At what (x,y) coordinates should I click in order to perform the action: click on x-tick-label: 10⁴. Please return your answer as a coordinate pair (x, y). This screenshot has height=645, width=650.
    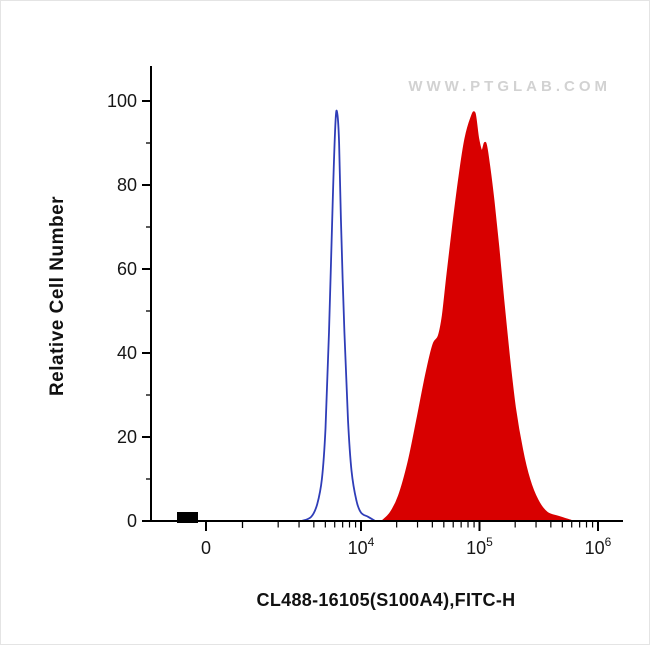
    Looking at the image, I should click on (361, 546).